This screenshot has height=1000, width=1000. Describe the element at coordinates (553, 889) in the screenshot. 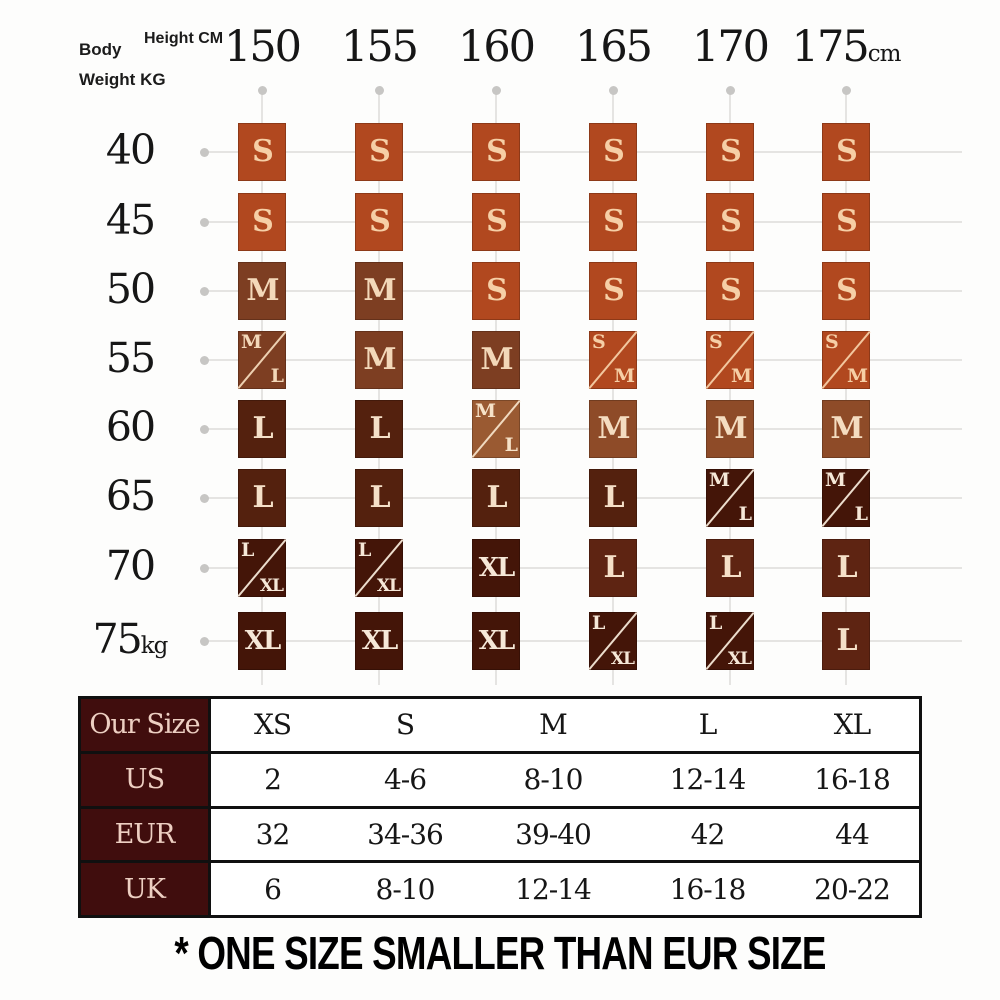

I see `table-cell: 12-14` at that location.